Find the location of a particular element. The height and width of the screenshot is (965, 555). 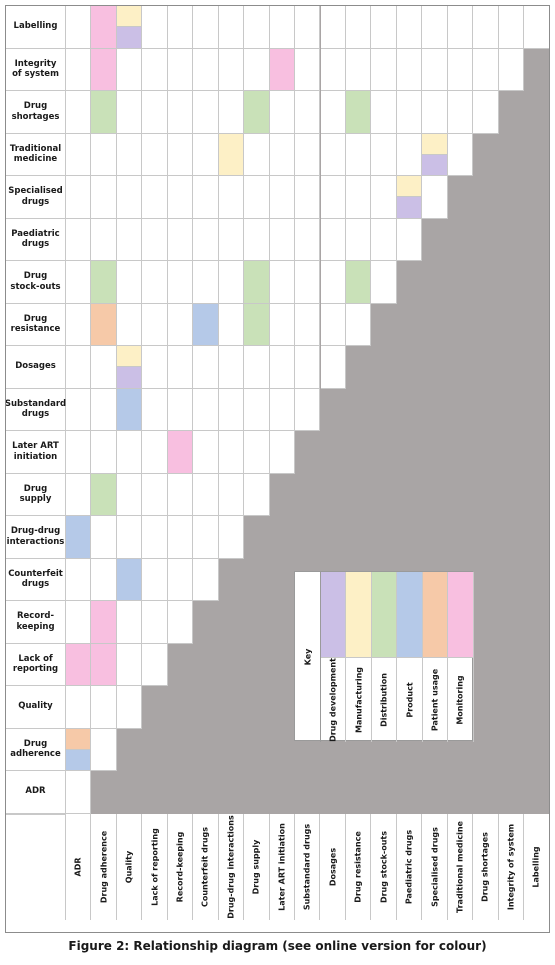

cell-quality-adr is located at coordinates (79, 707).